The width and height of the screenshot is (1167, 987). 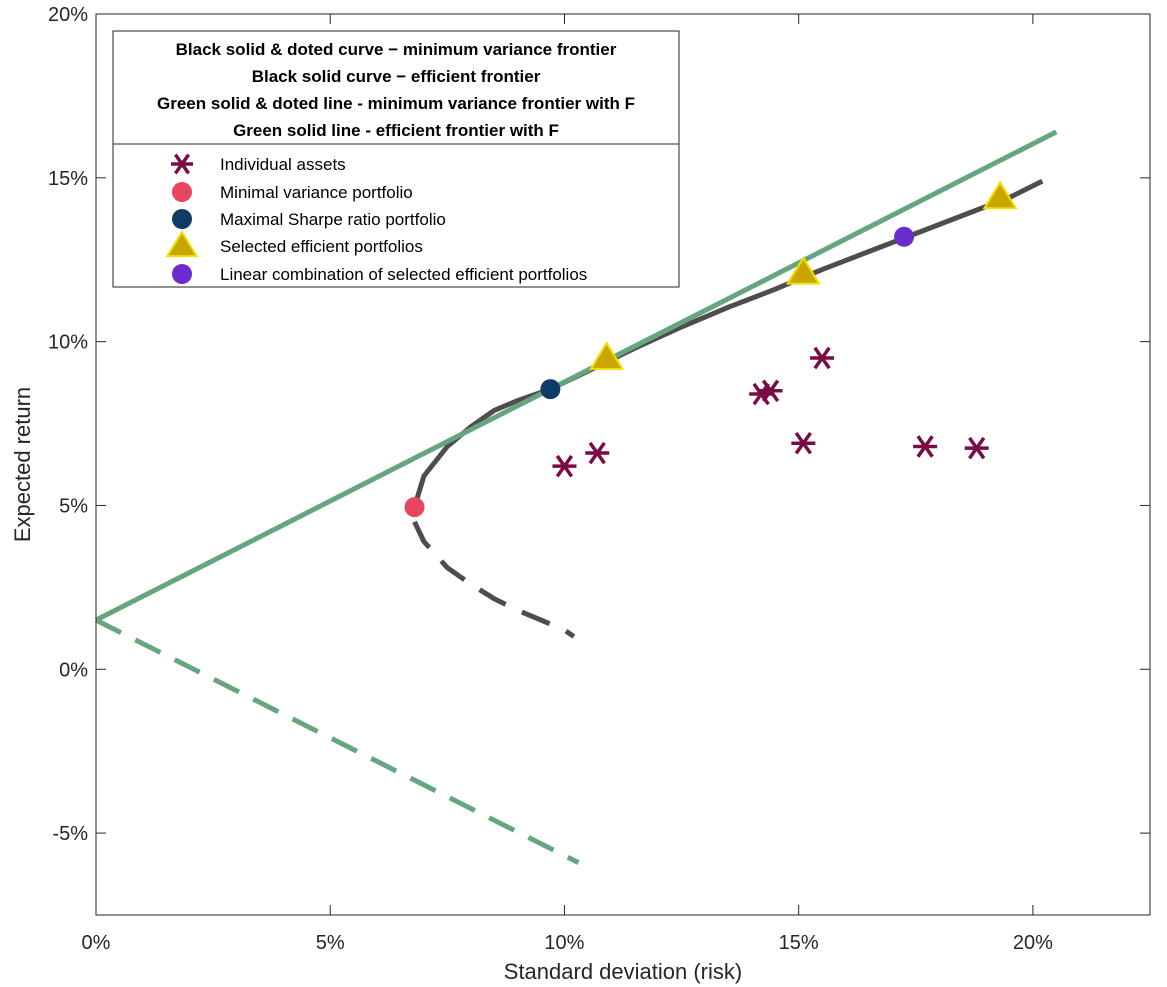 I want to click on legend-marker-selected, so click(x=182, y=244).